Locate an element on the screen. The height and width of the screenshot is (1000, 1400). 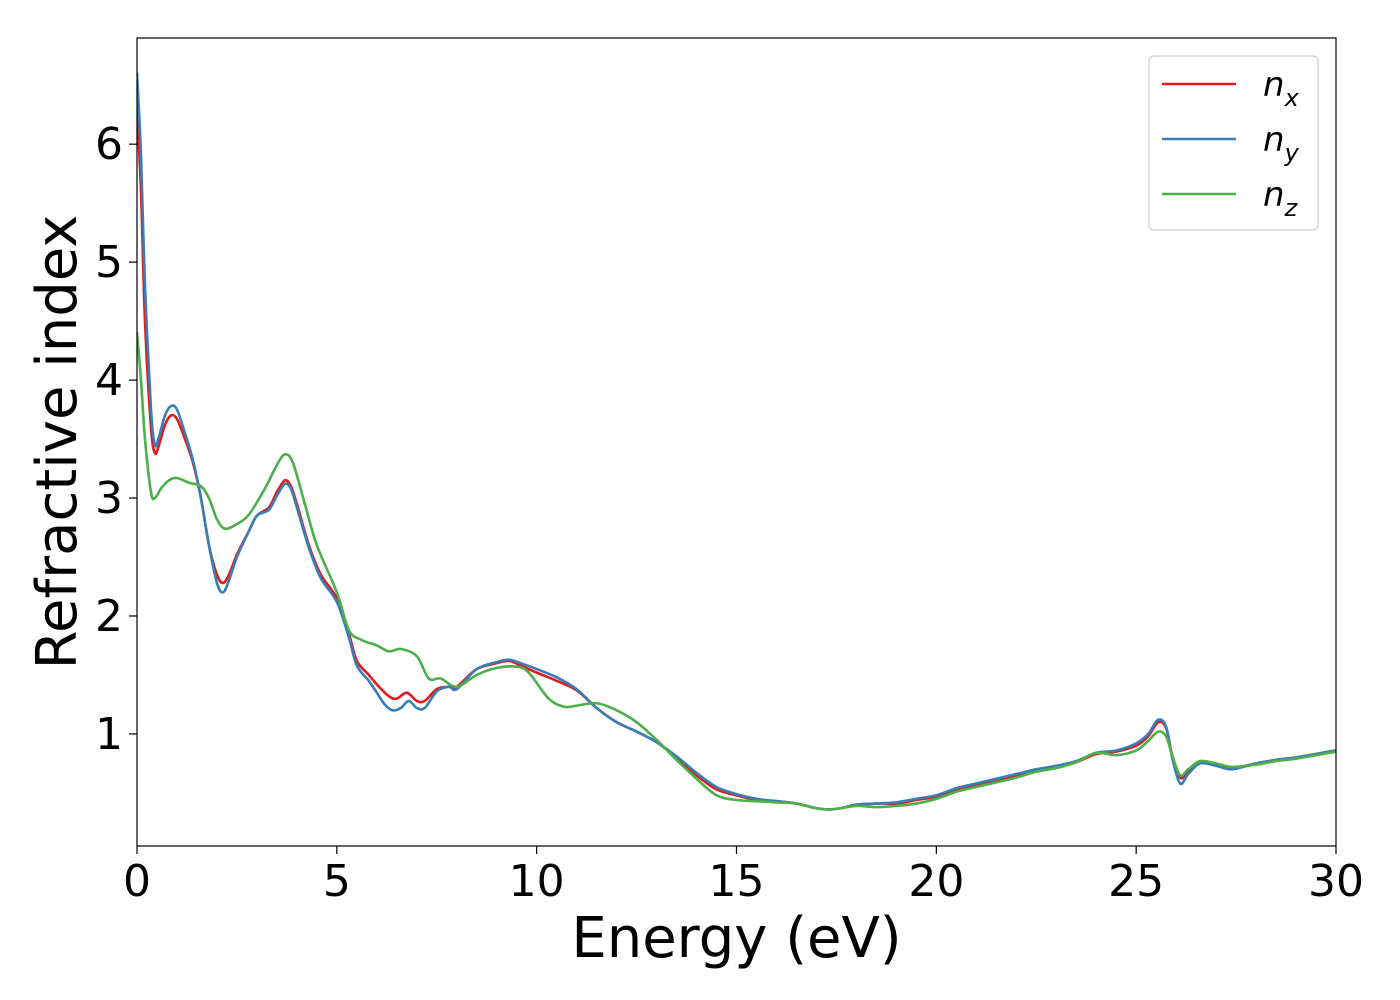
legend-label-nz: nz is located at coordinates (1281, 198).